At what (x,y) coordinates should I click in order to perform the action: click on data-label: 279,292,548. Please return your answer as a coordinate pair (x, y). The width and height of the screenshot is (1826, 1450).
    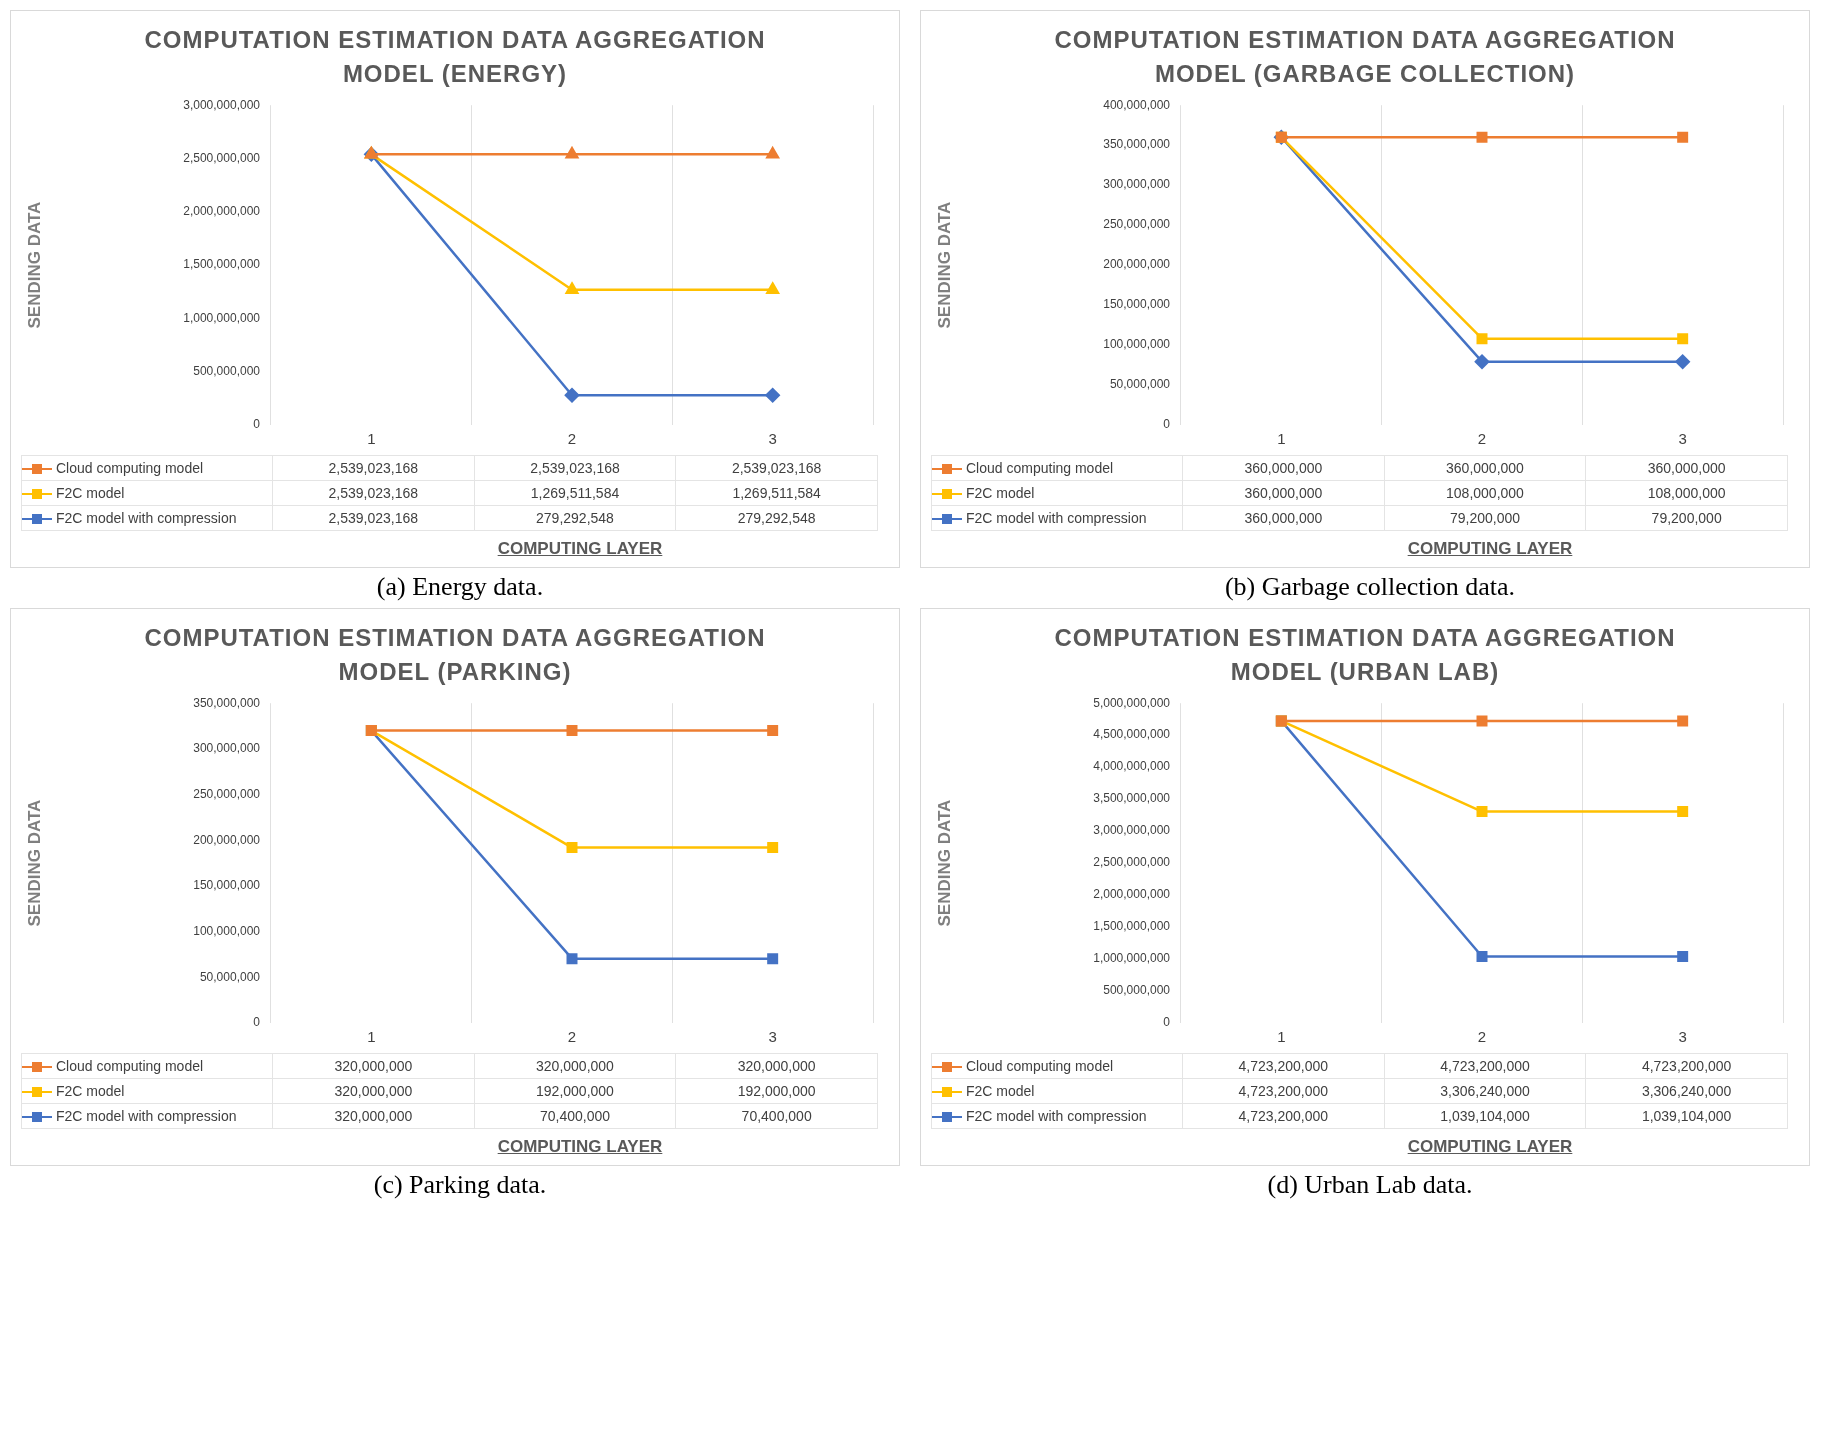
    Looking at the image, I should click on (575, 518).